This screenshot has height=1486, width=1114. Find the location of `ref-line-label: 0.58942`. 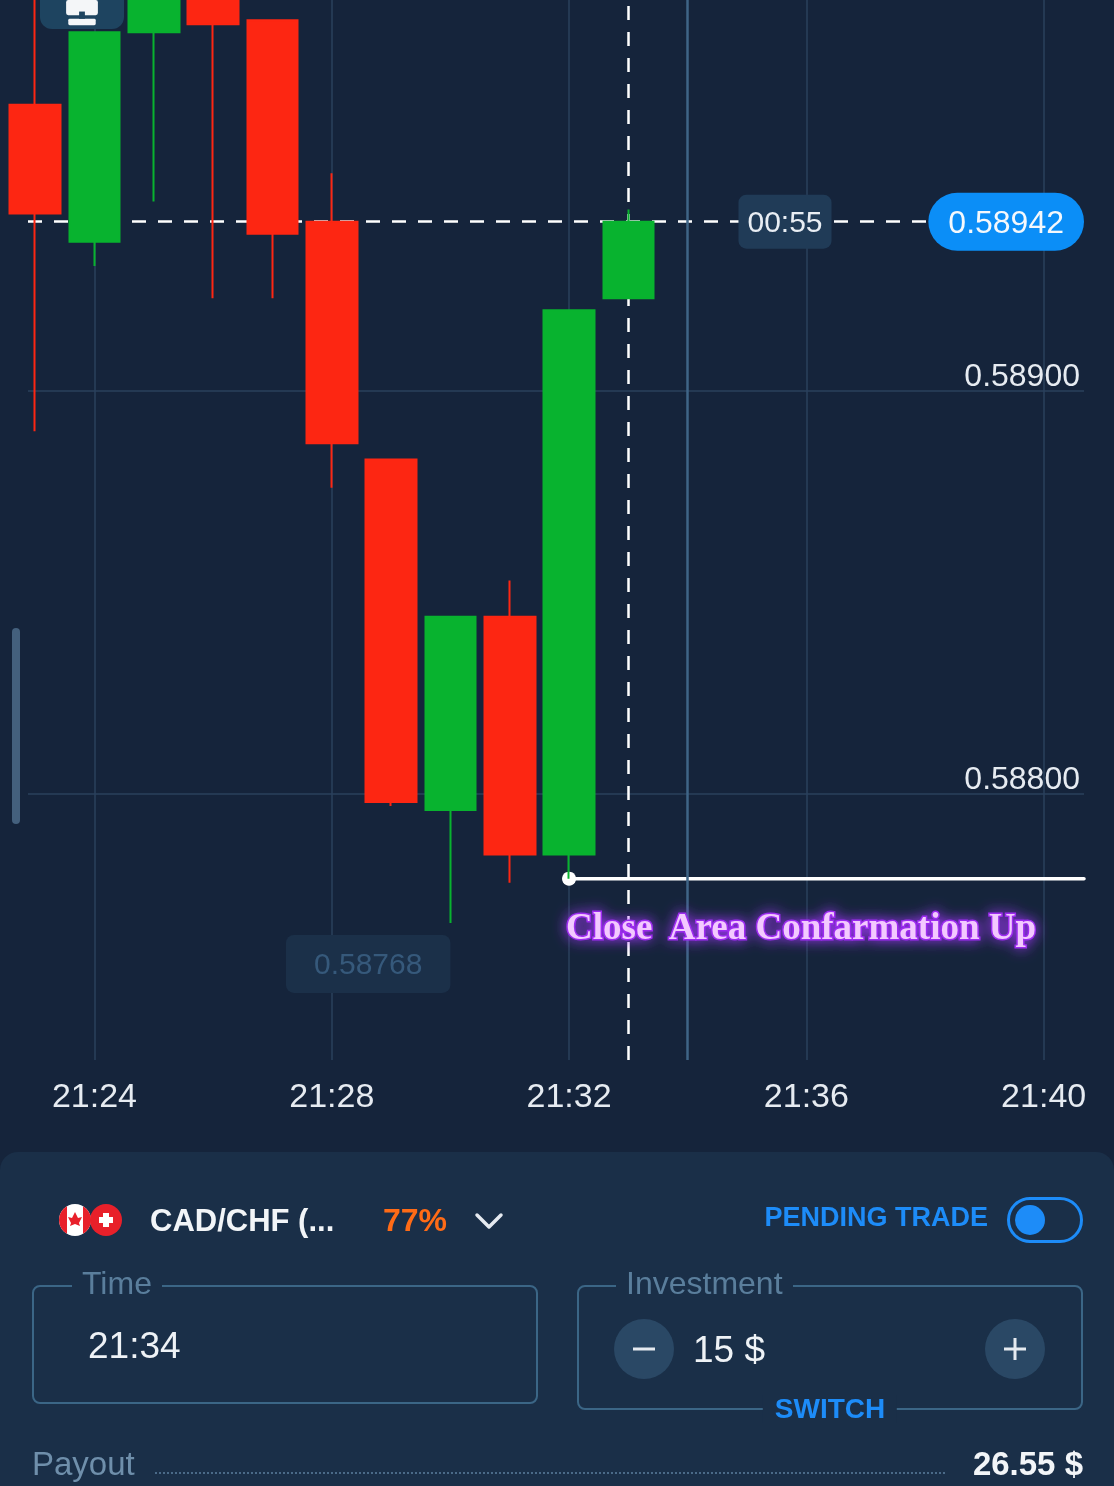

ref-line-label: 0.58942 is located at coordinates (1006, 221).